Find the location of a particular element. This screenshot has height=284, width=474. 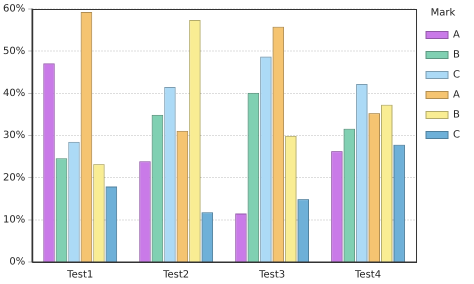

y-tick-label: 30% is located at coordinates (14, 136).